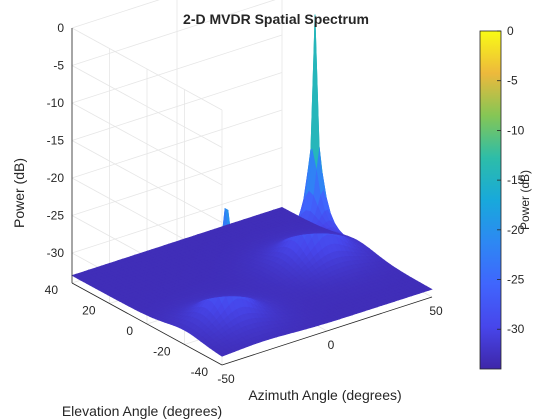 The image size is (560, 420). What do you see at coordinates (516, 230) in the screenshot?
I see `colorbar-tick-label: -20` at bounding box center [516, 230].